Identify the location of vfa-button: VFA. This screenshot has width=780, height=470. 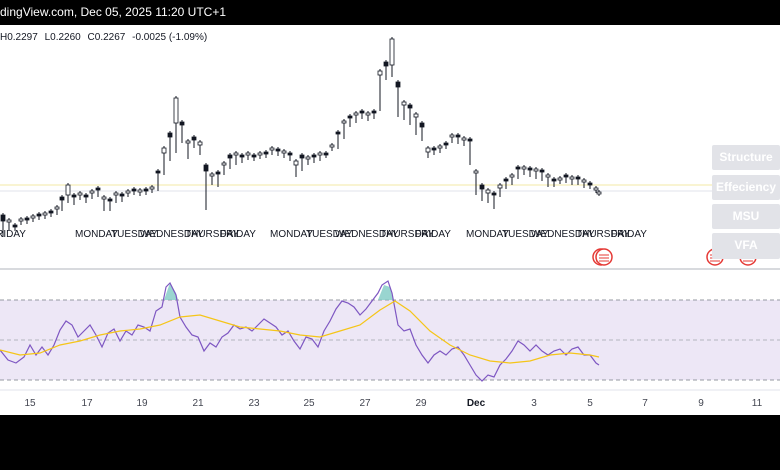
(746, 246).